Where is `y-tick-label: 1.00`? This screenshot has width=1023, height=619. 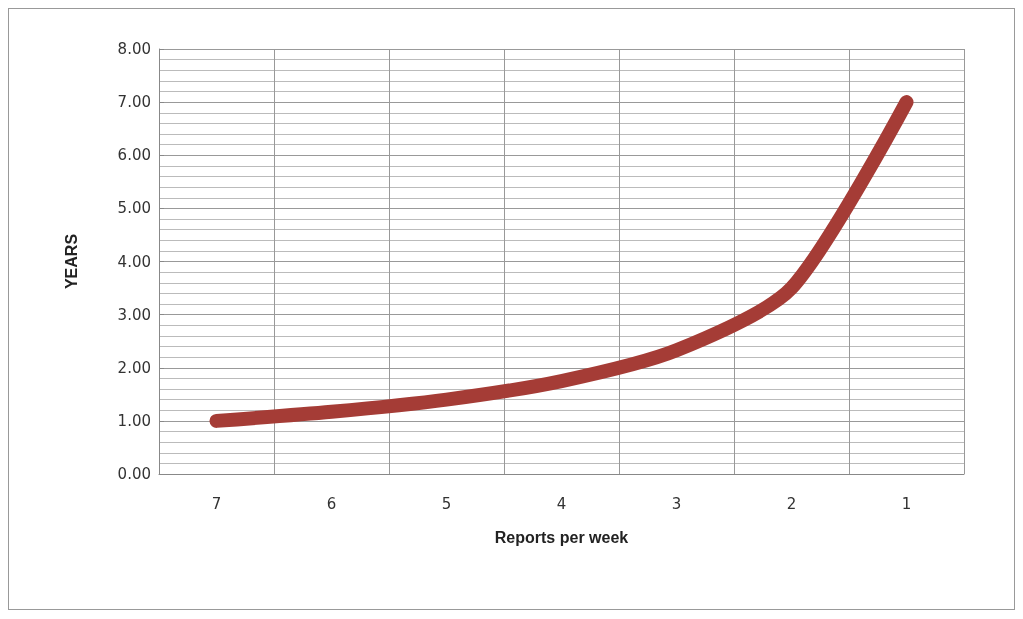 y-tick-label: 1.00 is located at coordinates (134, 420).